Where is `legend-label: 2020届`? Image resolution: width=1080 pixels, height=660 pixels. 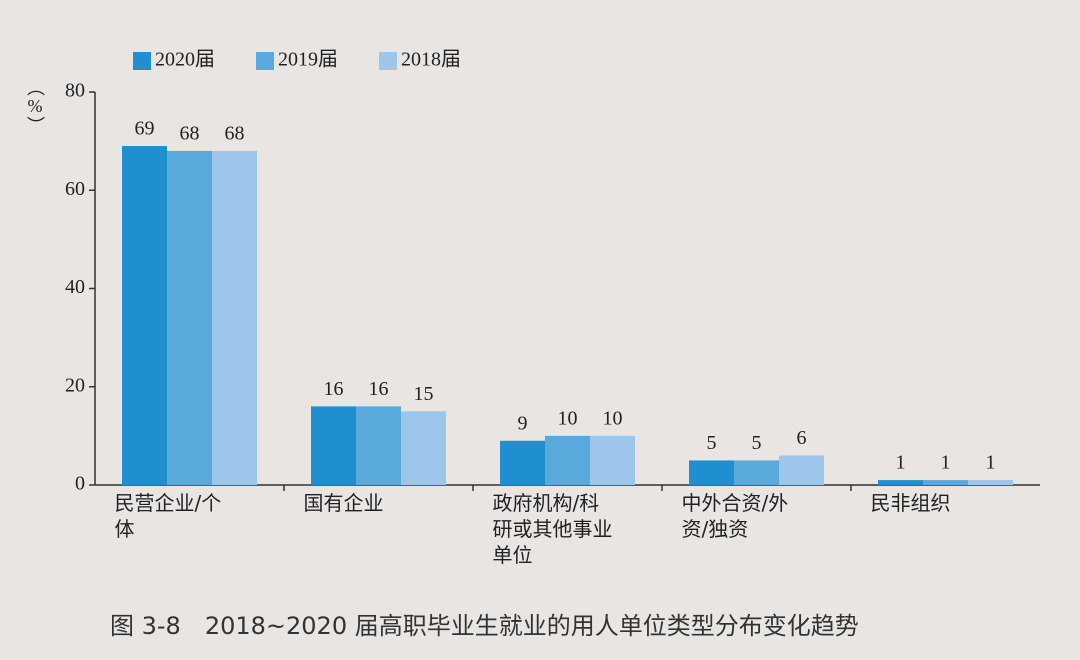 legend-label: 2020届 is located at coordinates (185, 60).